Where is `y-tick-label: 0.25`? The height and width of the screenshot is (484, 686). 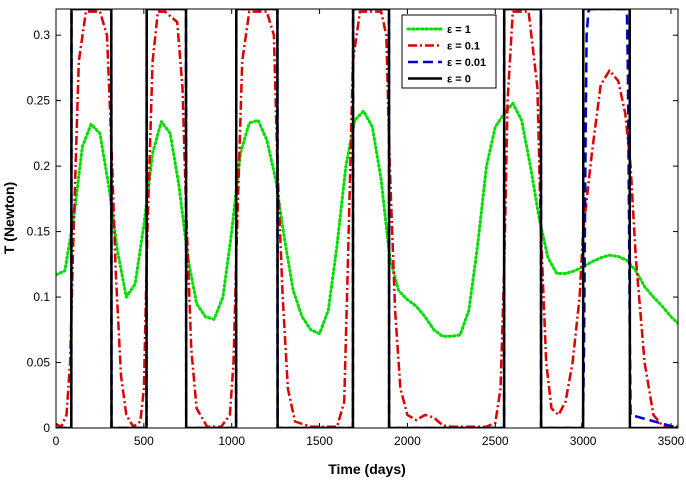
y-tick-label: 0.25 is located at coordinates (39, 101).